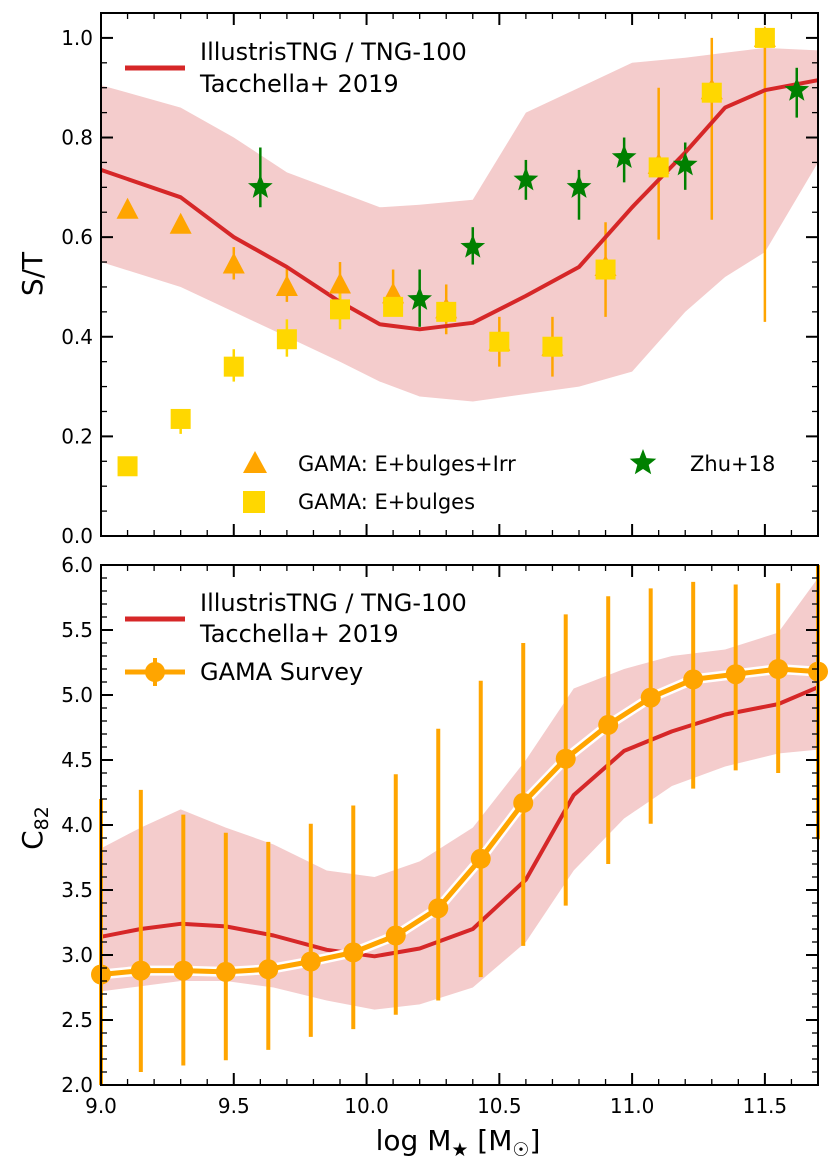  I want to click on bottom-legend-tng-line2: Tacchella+ 2019, so click(299, 634).